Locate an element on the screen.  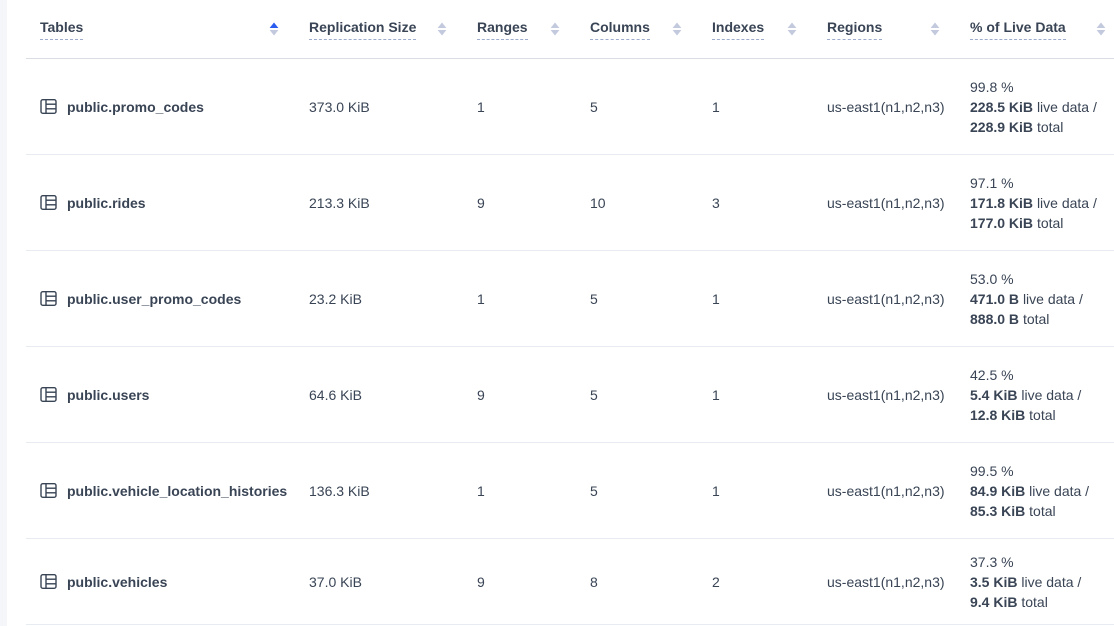
column-header-columns: Columns is located at coordinates (643, 29).